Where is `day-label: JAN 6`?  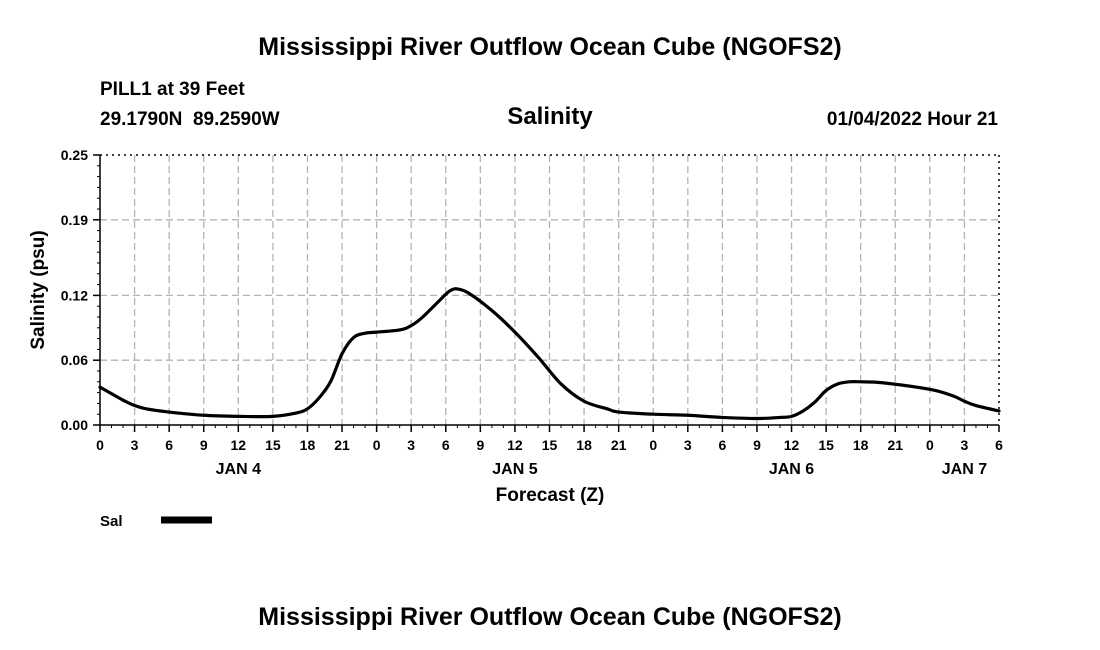
day-label: JAN 6 is located at coordinates (791, 469).